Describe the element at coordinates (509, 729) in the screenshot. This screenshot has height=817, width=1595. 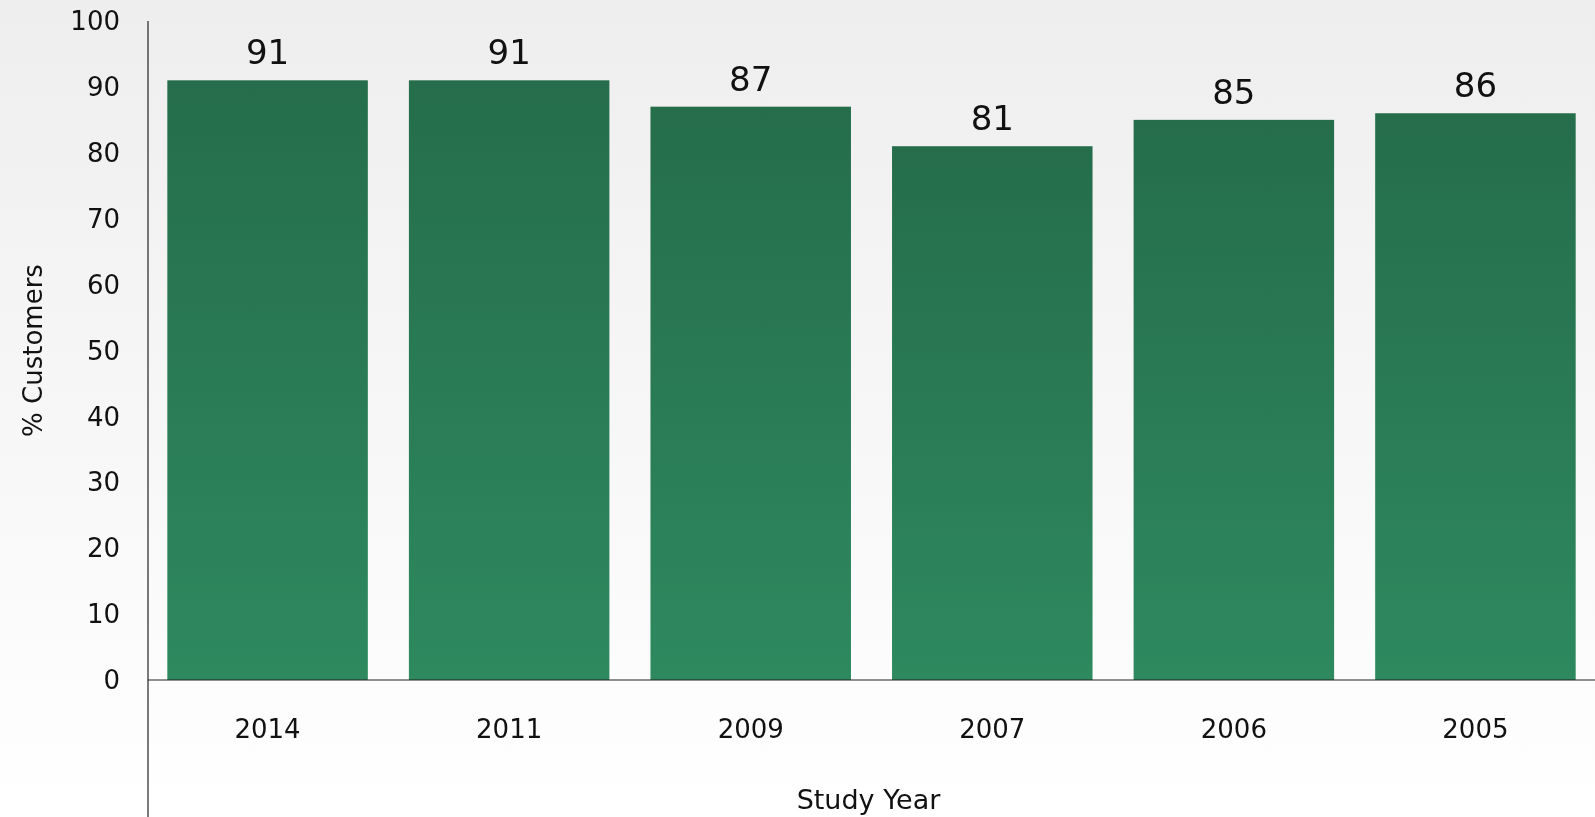
I see `x-tick-label: 2011` at that location.